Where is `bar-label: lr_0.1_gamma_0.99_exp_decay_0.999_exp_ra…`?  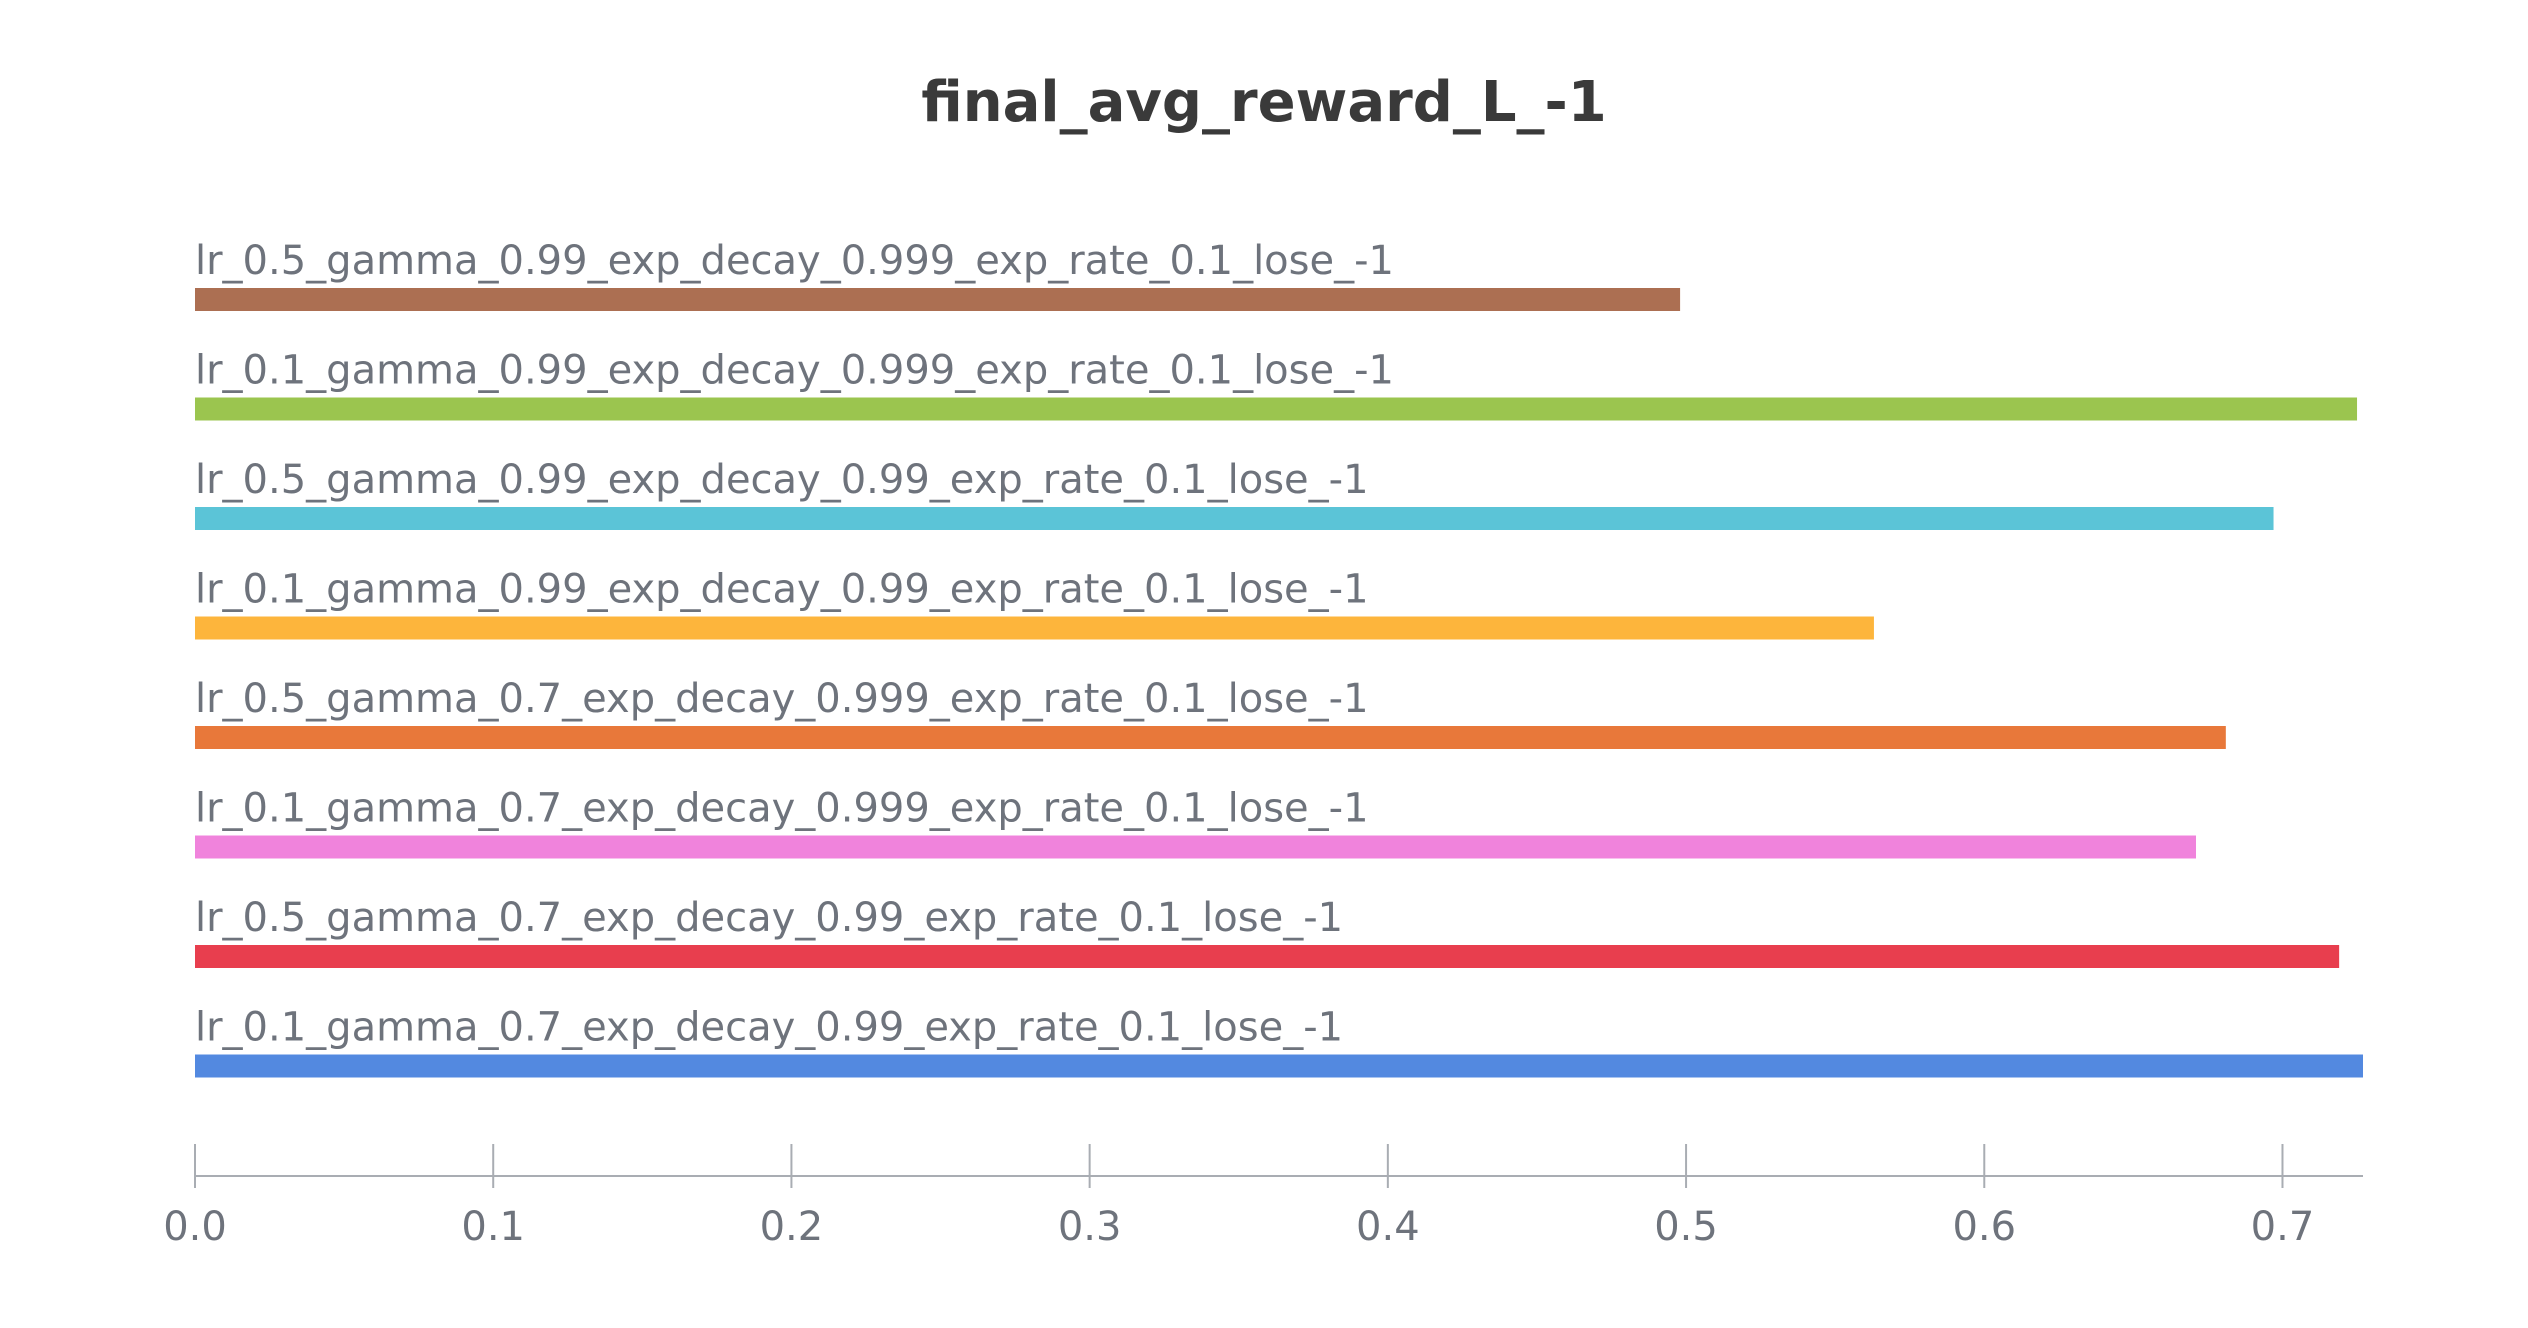 bar-label: lr_0.1_gamma_0.99_exp_decay_0.999_exp_ra… is located at coordinates (794, 371).